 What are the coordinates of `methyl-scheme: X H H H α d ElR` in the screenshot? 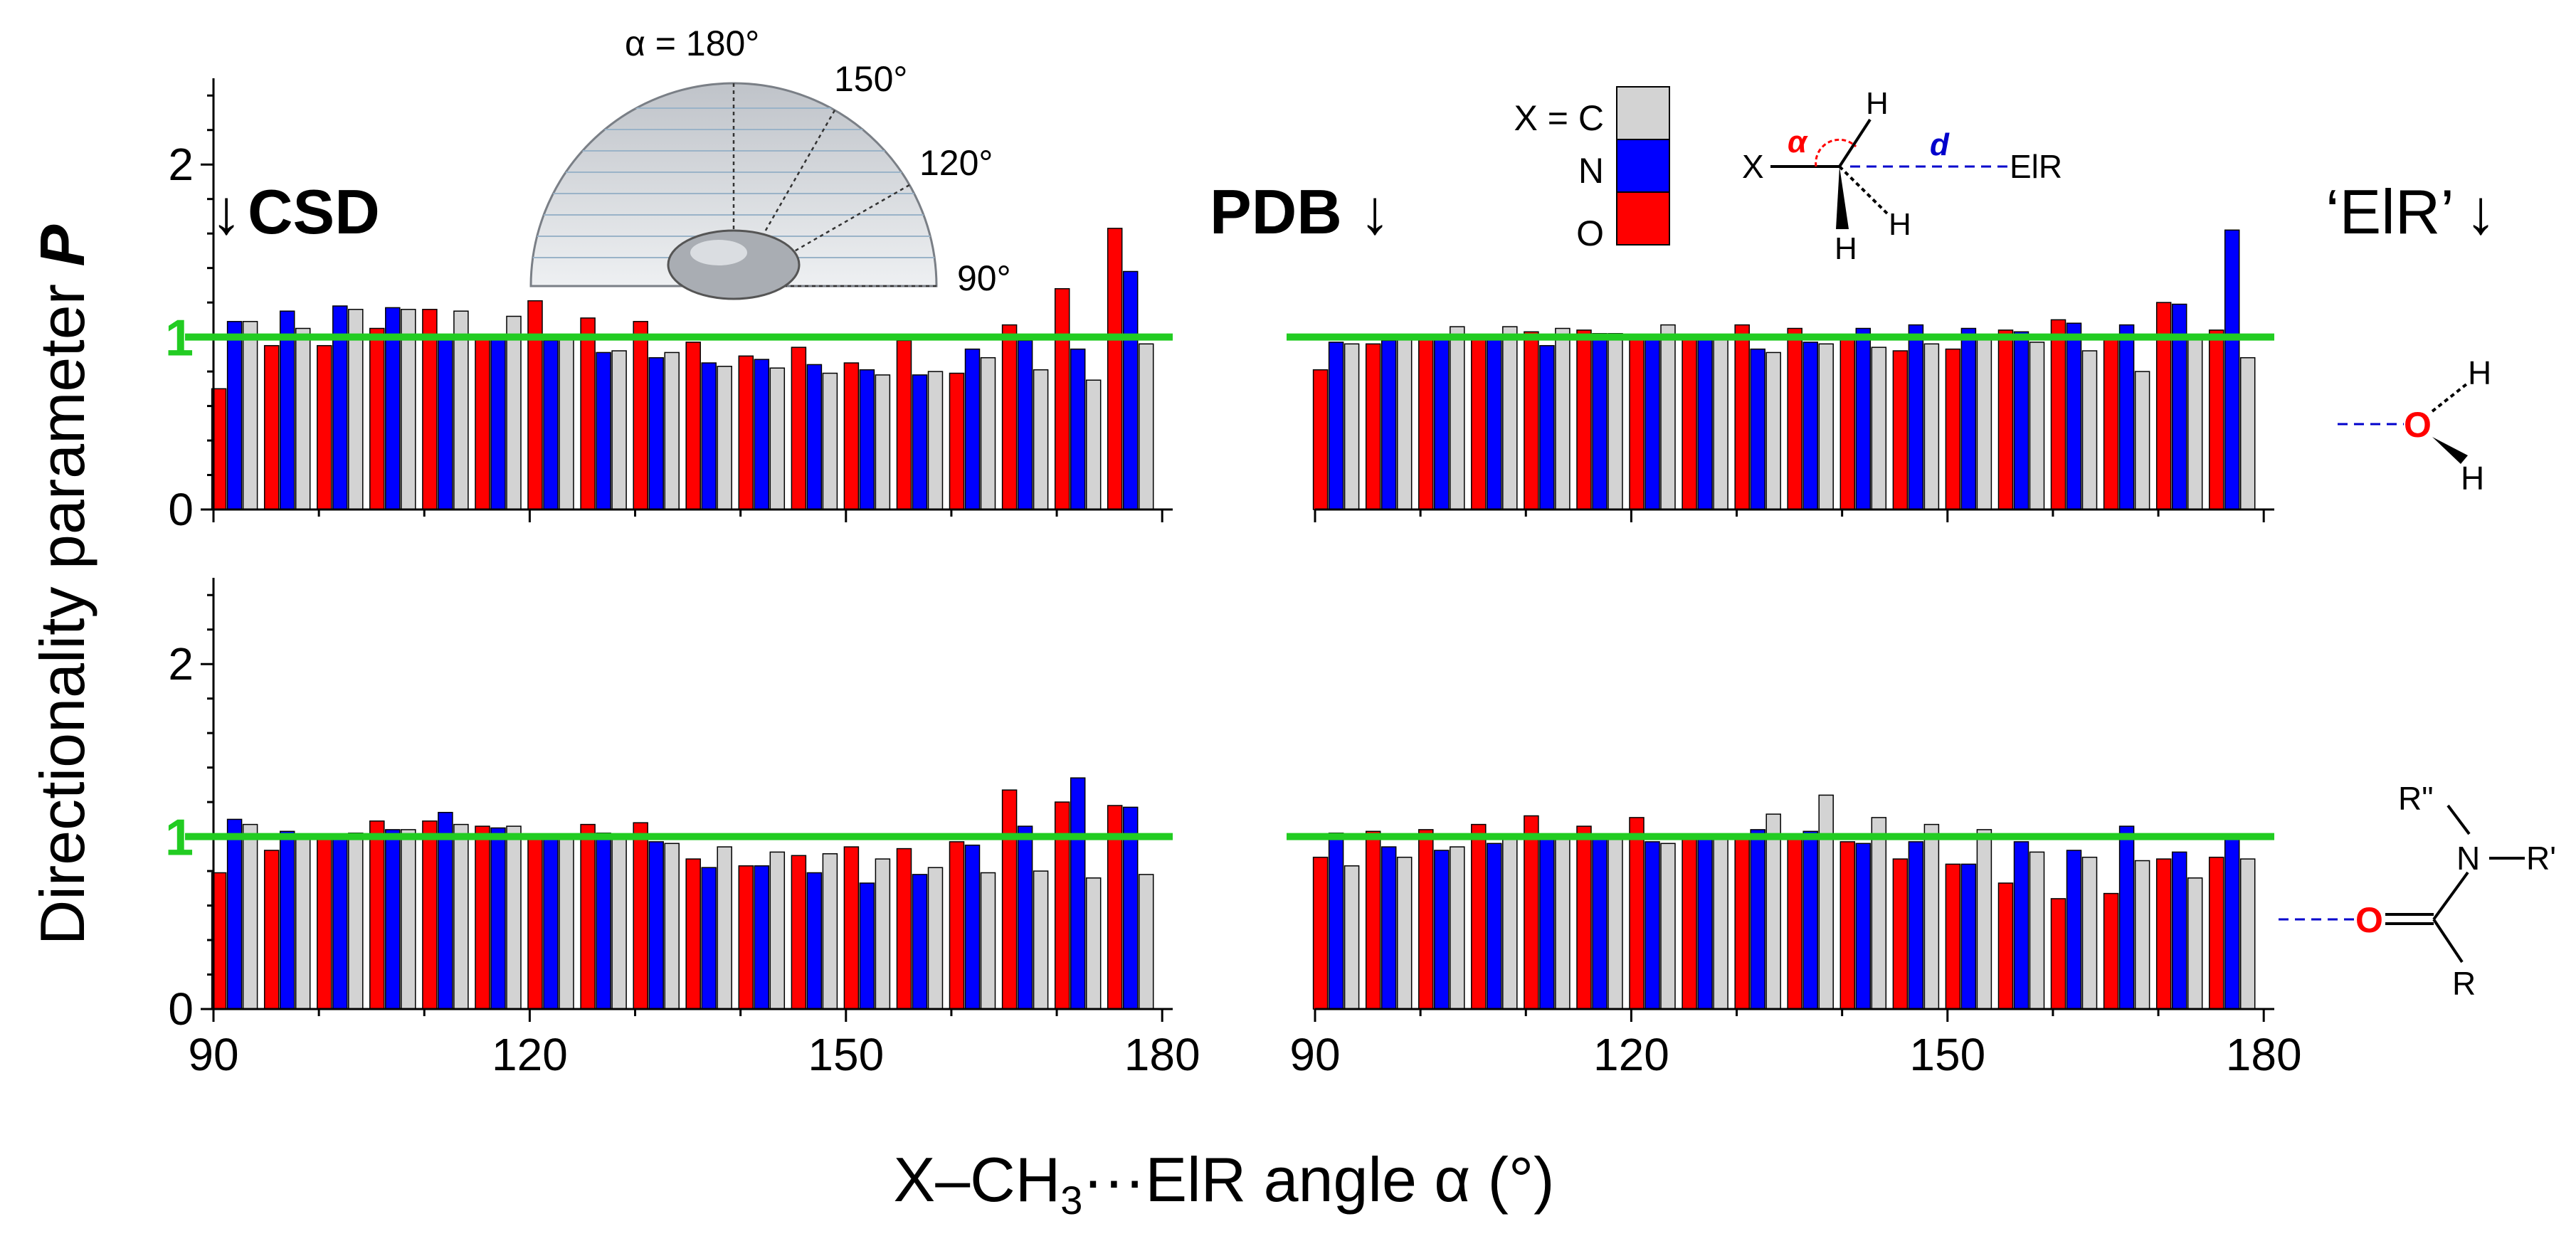 It's located at (1902, 176).